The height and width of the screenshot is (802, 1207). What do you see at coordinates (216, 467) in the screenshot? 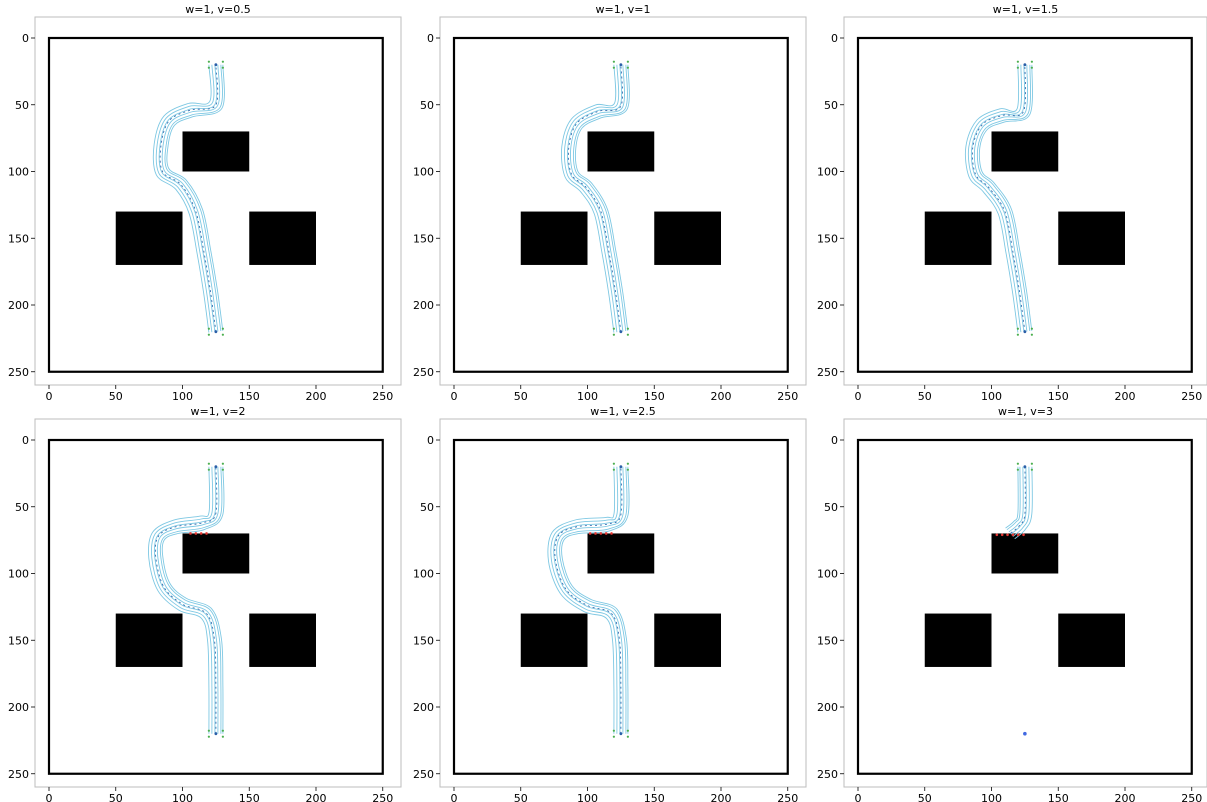
I see `goal-point` at bounding box center [216, 467].